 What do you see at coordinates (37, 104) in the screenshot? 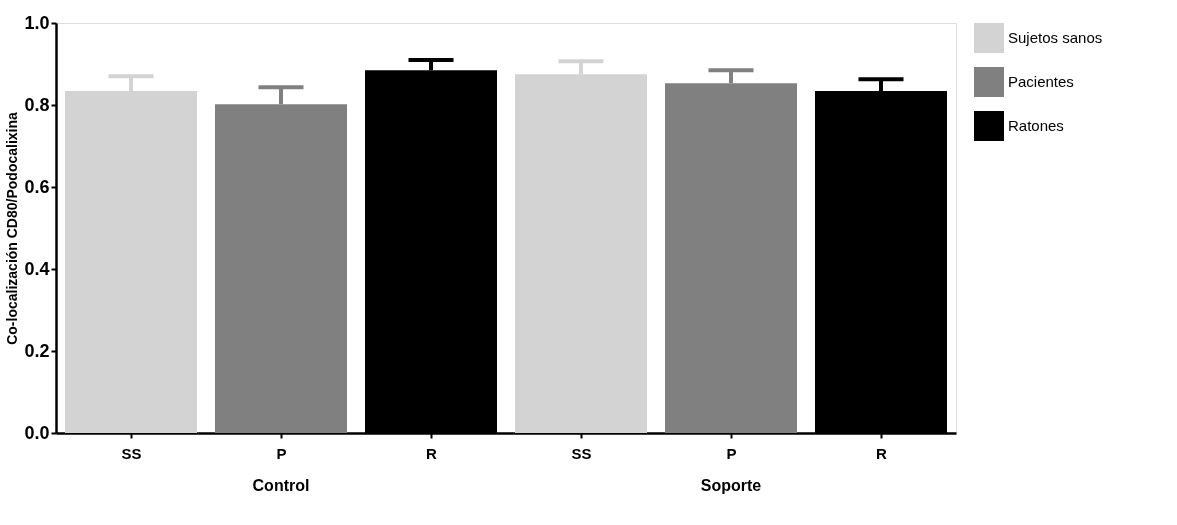
I see `y-tick-label: 0.8` at bounding box center [37, 104].